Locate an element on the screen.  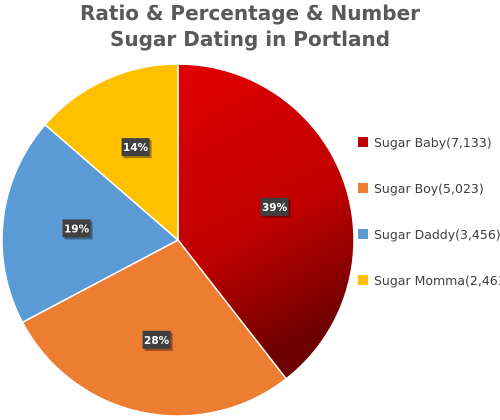
data-label-sugar-daddy: 19% is located at coordinates (77, 229).